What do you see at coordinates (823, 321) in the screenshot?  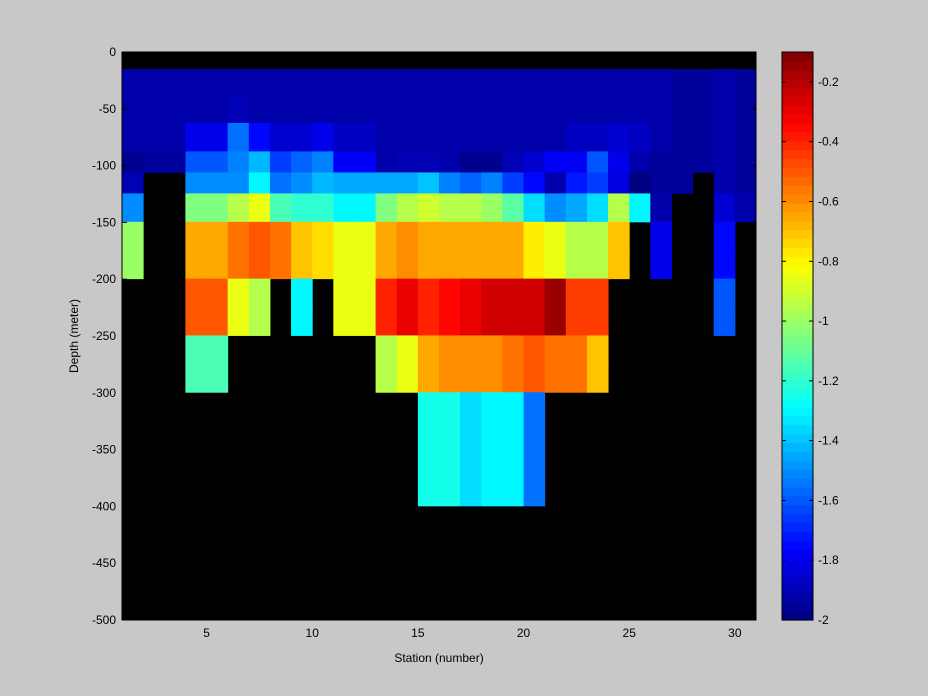 I see `colorbar-tick-label: -1` at bounding box center [823, 321].